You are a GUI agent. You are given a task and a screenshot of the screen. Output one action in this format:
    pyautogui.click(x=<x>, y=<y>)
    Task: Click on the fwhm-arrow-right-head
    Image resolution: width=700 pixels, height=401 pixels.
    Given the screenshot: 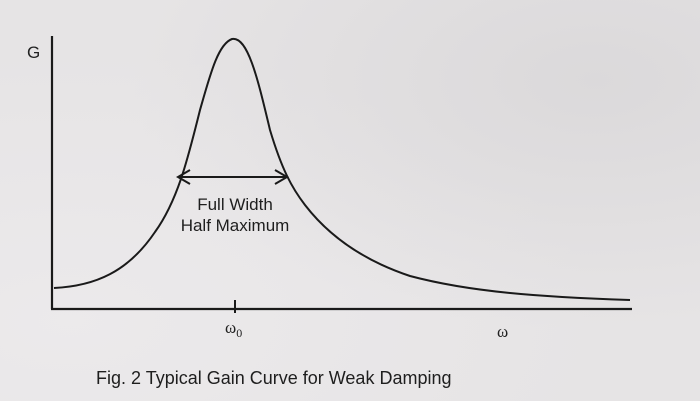 What is the action you would take?
    pyautogui.click(x=281, y=177)
    